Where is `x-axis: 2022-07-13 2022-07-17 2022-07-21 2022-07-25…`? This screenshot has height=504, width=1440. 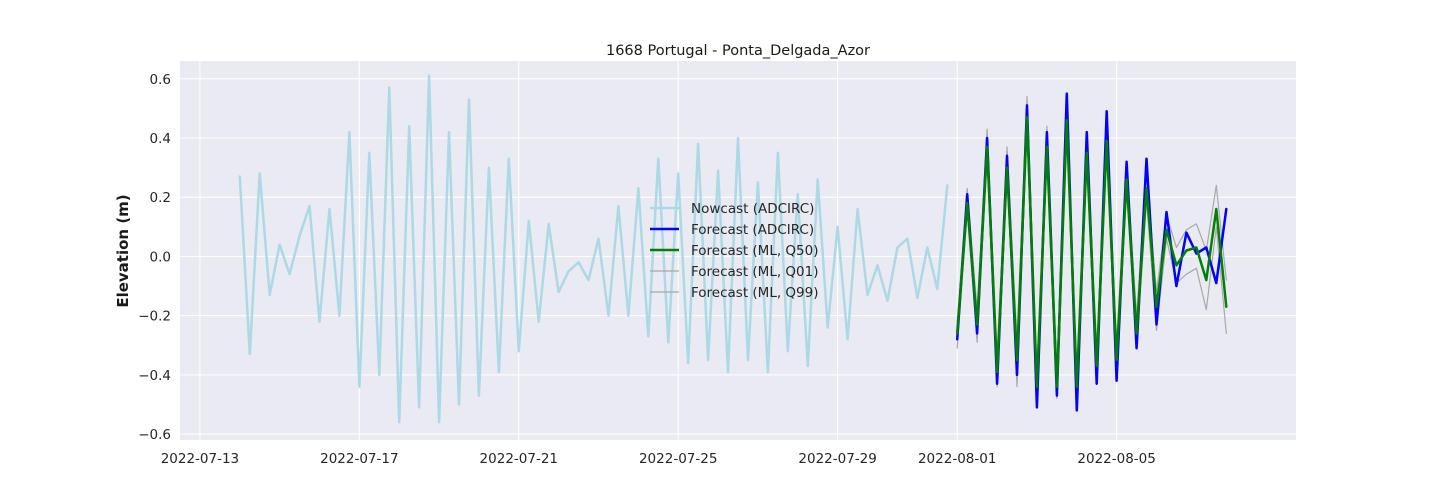 x-axis: 2022-07-13 2022-07-17 2022-07-21 2022-07-25… is located at coordinates (658, 459).